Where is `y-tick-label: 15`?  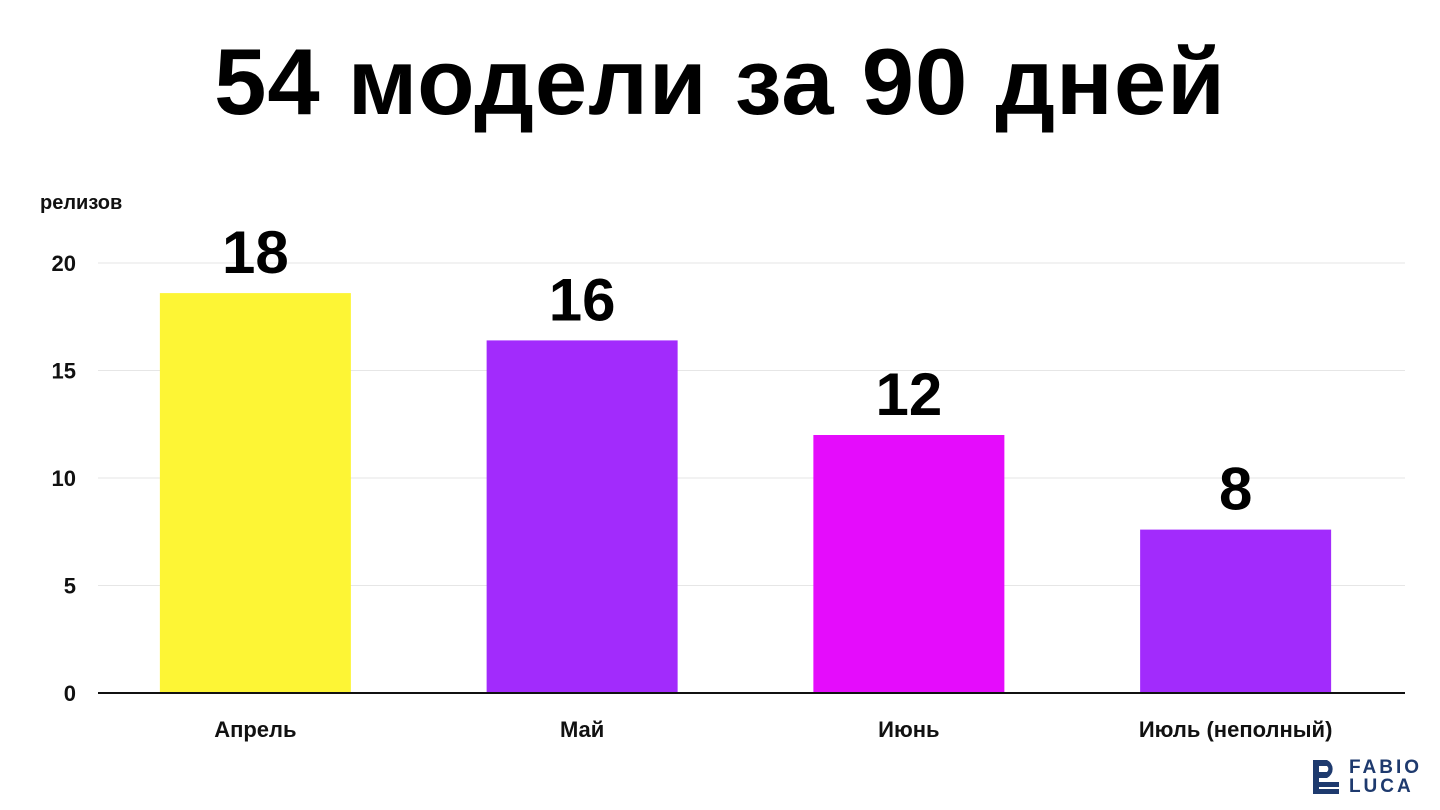 y-tick-label: 15 is located at coordinates (64, 371).